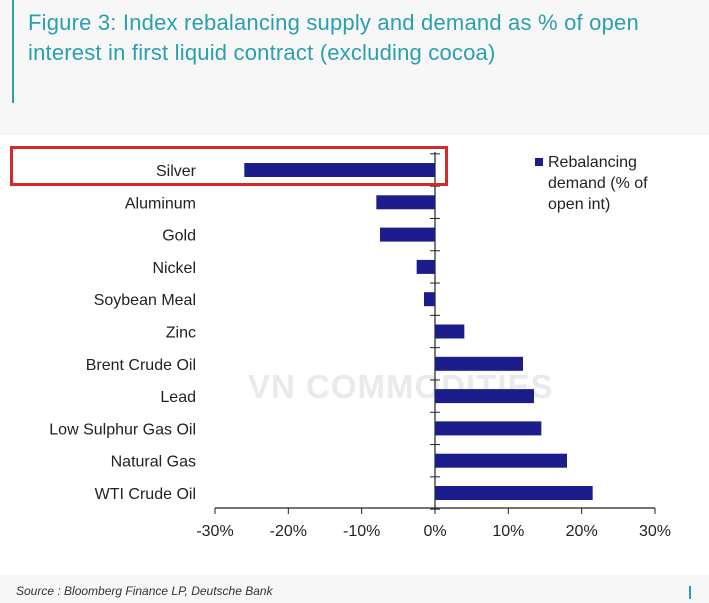 The image size is (709, 603). I want to click on x-tick-label: -30%, so click(214, 531).